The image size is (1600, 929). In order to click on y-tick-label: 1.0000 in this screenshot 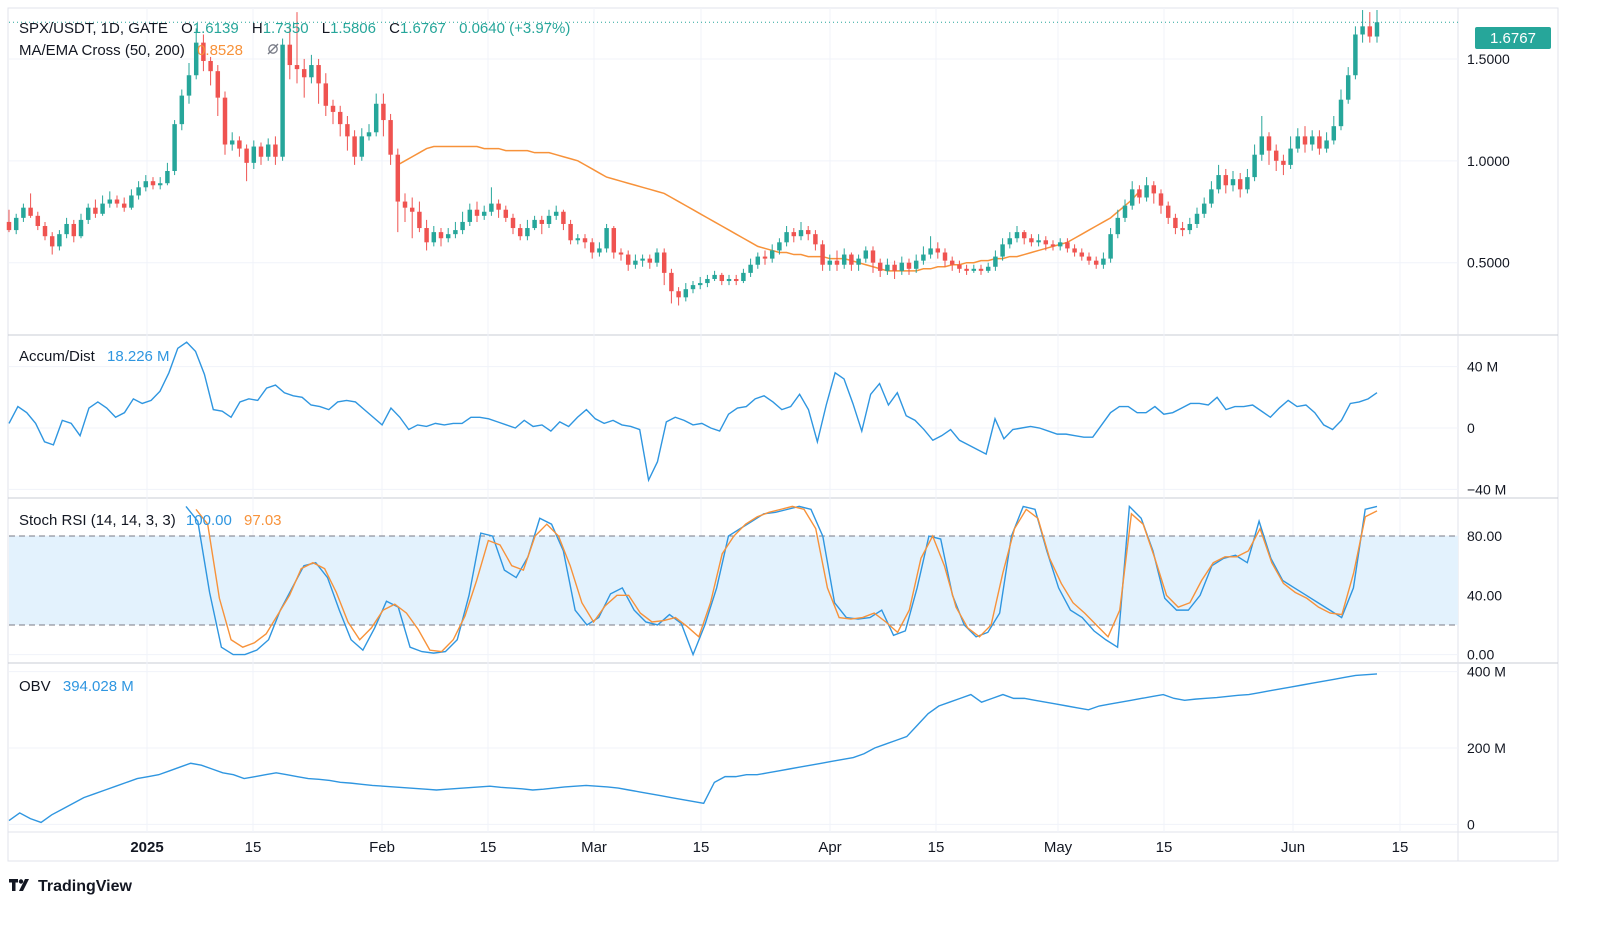, I will do `click(1488, 161)`.